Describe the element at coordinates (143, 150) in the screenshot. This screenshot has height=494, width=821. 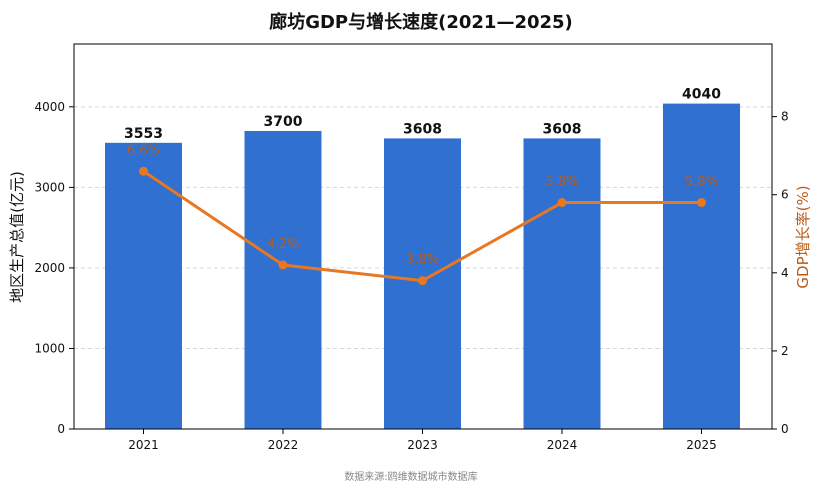
I see `growth-label: 6.6%` at that location.